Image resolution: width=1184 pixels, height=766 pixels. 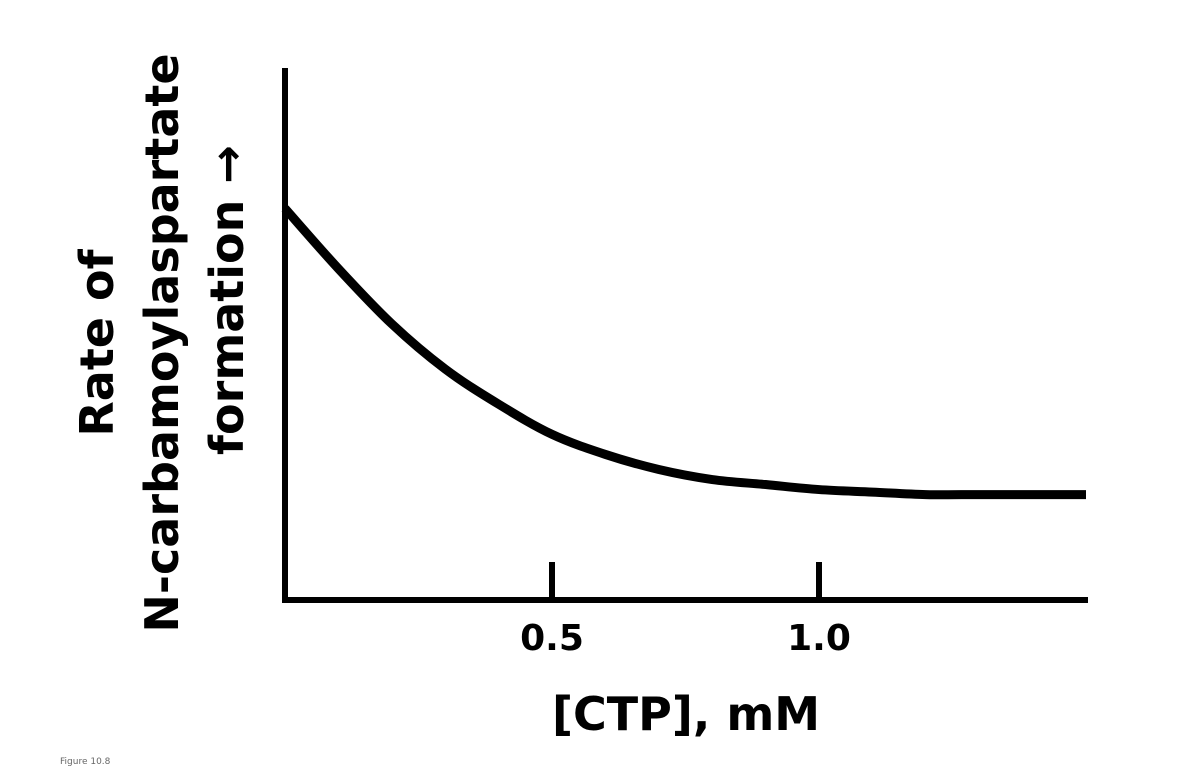 I want to click on x-tick-label: 0.5, so click(x=552, y=638).